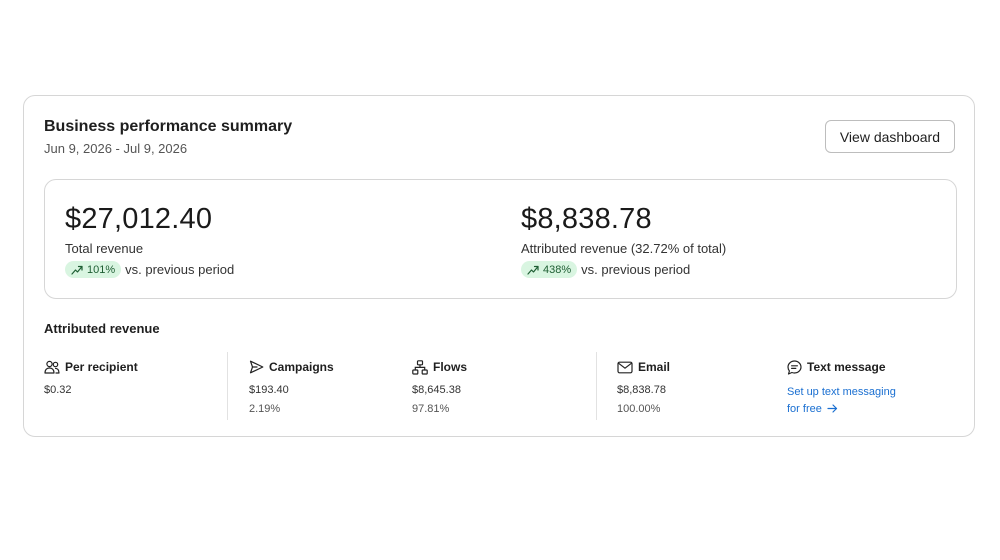  I want to click on email-label: Email, so click(654, 367).